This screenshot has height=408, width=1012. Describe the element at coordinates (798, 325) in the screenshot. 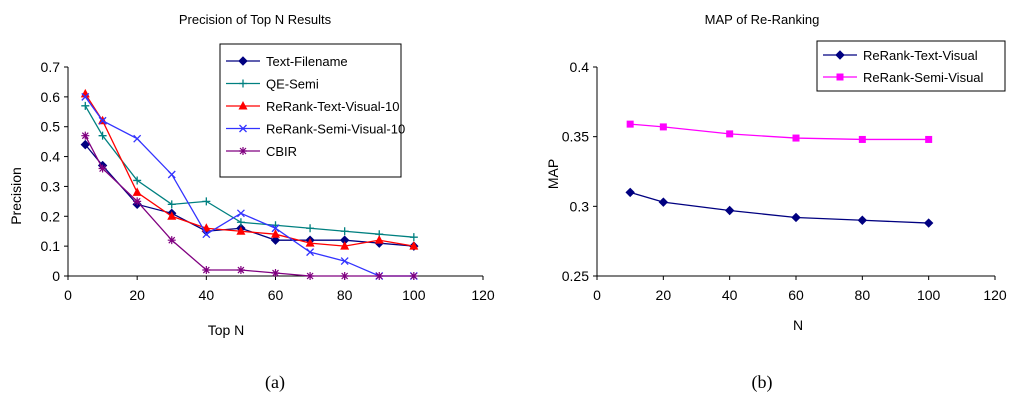

I see `x-axis-label: N` at that location.